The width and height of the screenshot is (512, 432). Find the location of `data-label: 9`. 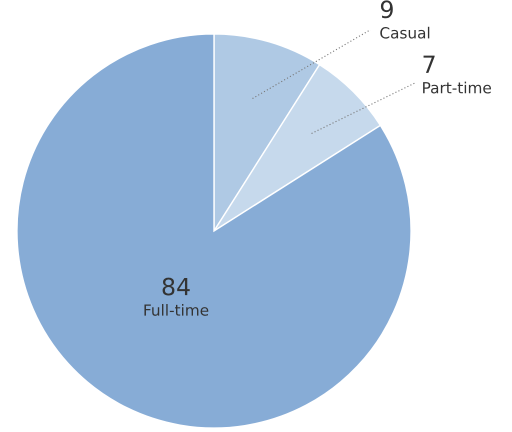

data-label: 9 is located at coordinates (386, 9).